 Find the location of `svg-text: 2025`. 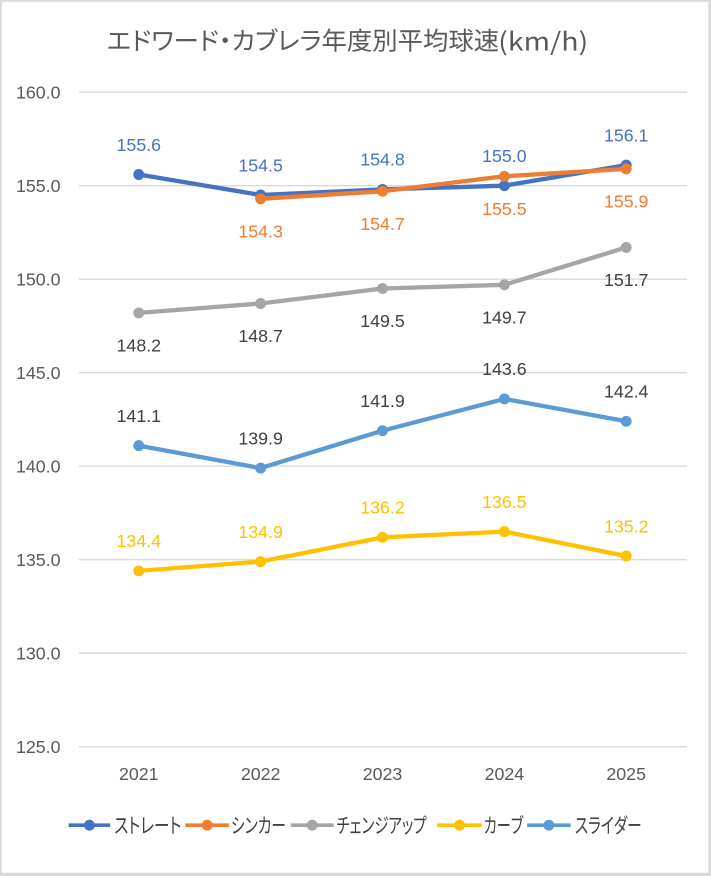

svg-text: 2025 is located at coordinates (626, 774).